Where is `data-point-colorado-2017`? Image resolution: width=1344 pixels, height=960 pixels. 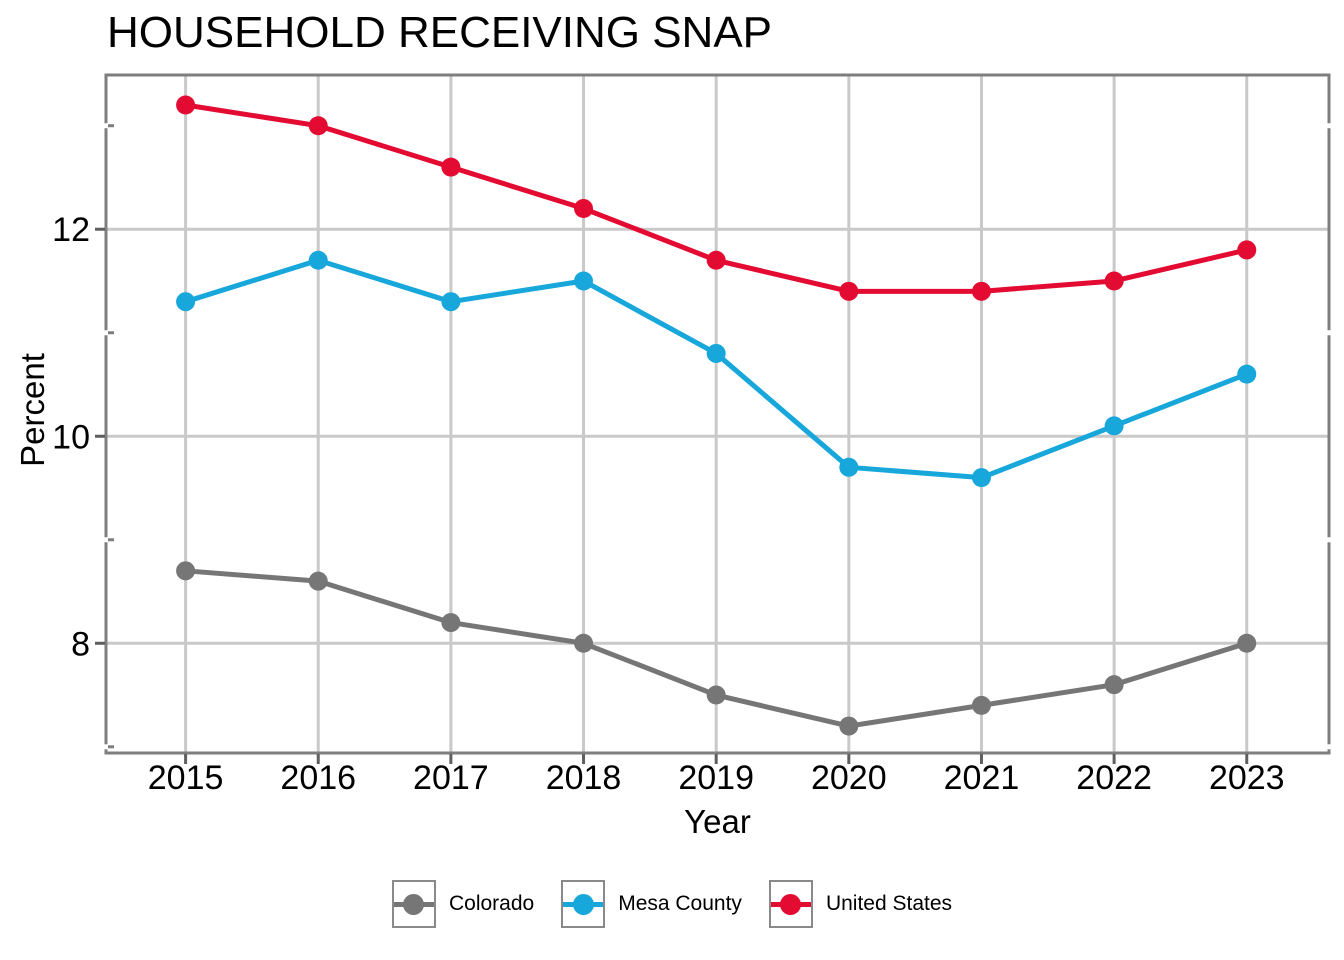 data-point-colorado-2017 is located at coordinates (451, 623).